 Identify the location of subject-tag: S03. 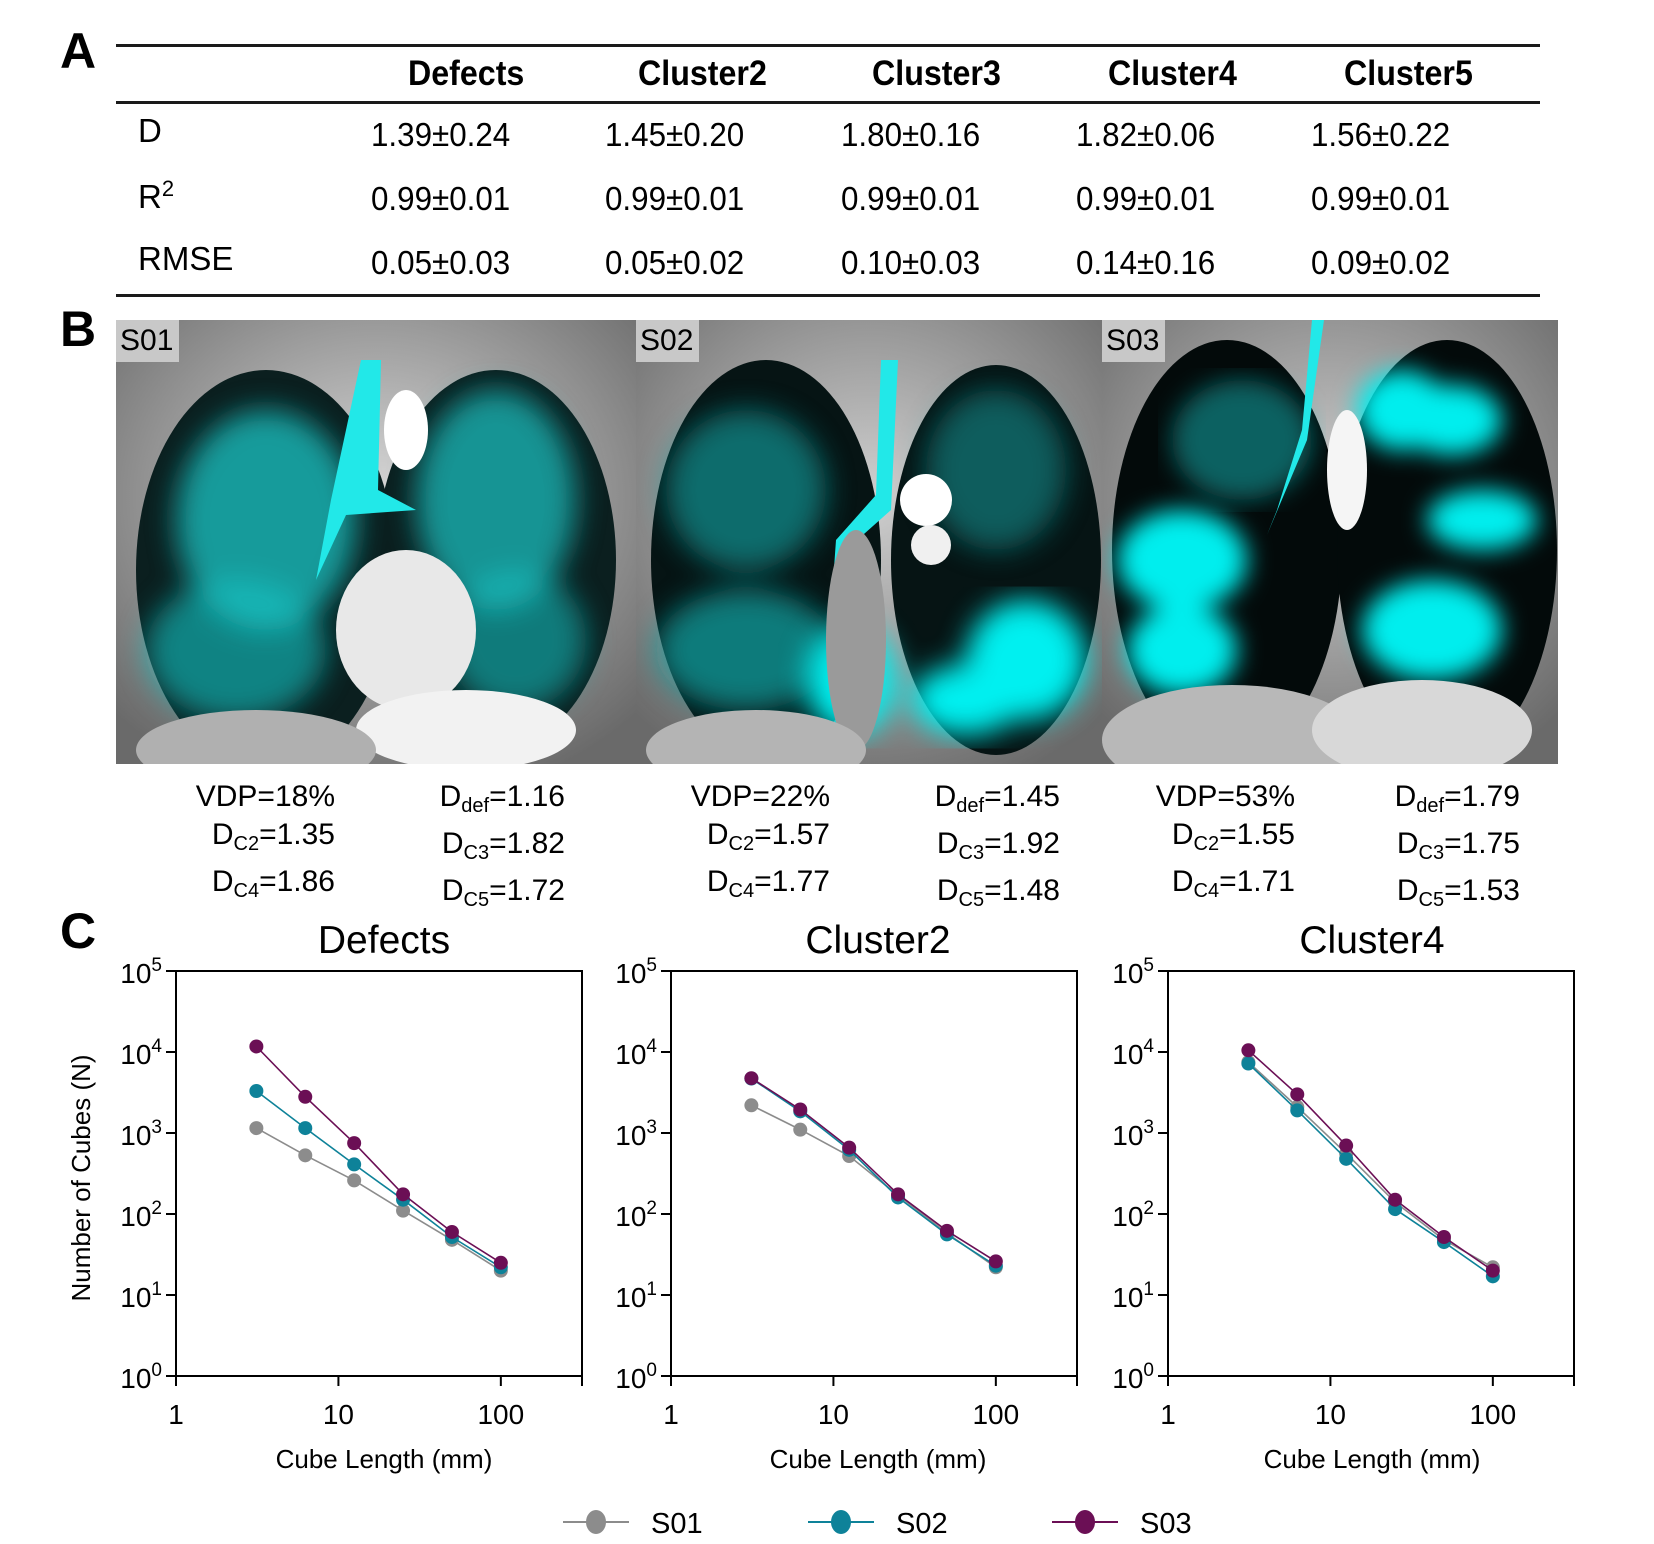
(1134, 341).